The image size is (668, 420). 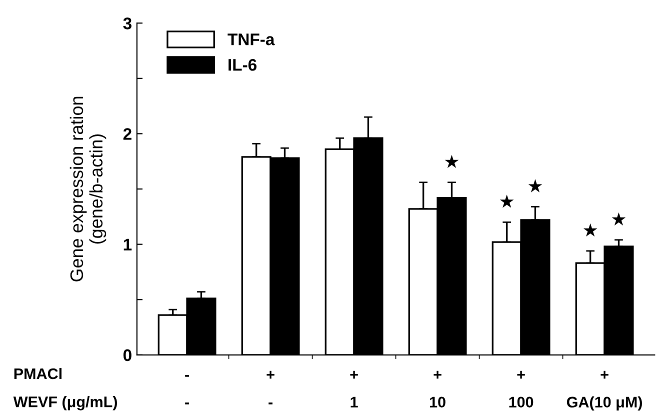 I want to click on x-tick-label: + 1, so click(x=354, y=389).